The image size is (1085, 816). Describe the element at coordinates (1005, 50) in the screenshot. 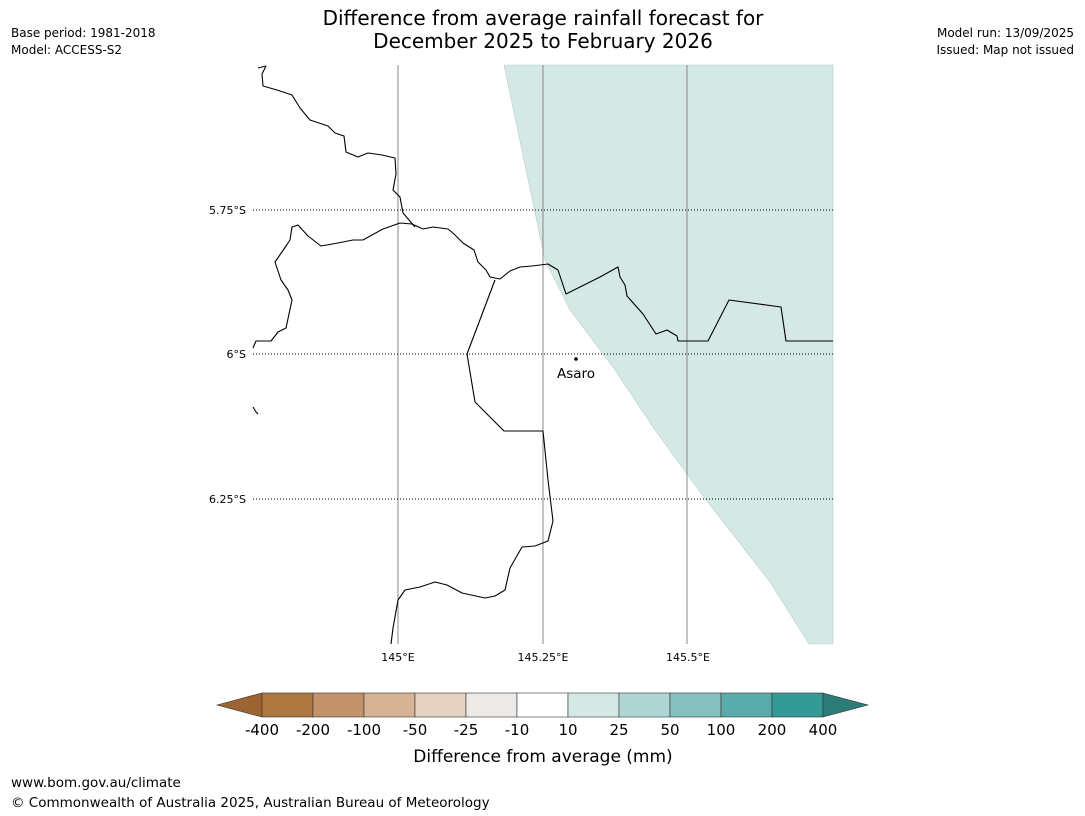

I see `issued-text: Issued: Map not issued` at that location.